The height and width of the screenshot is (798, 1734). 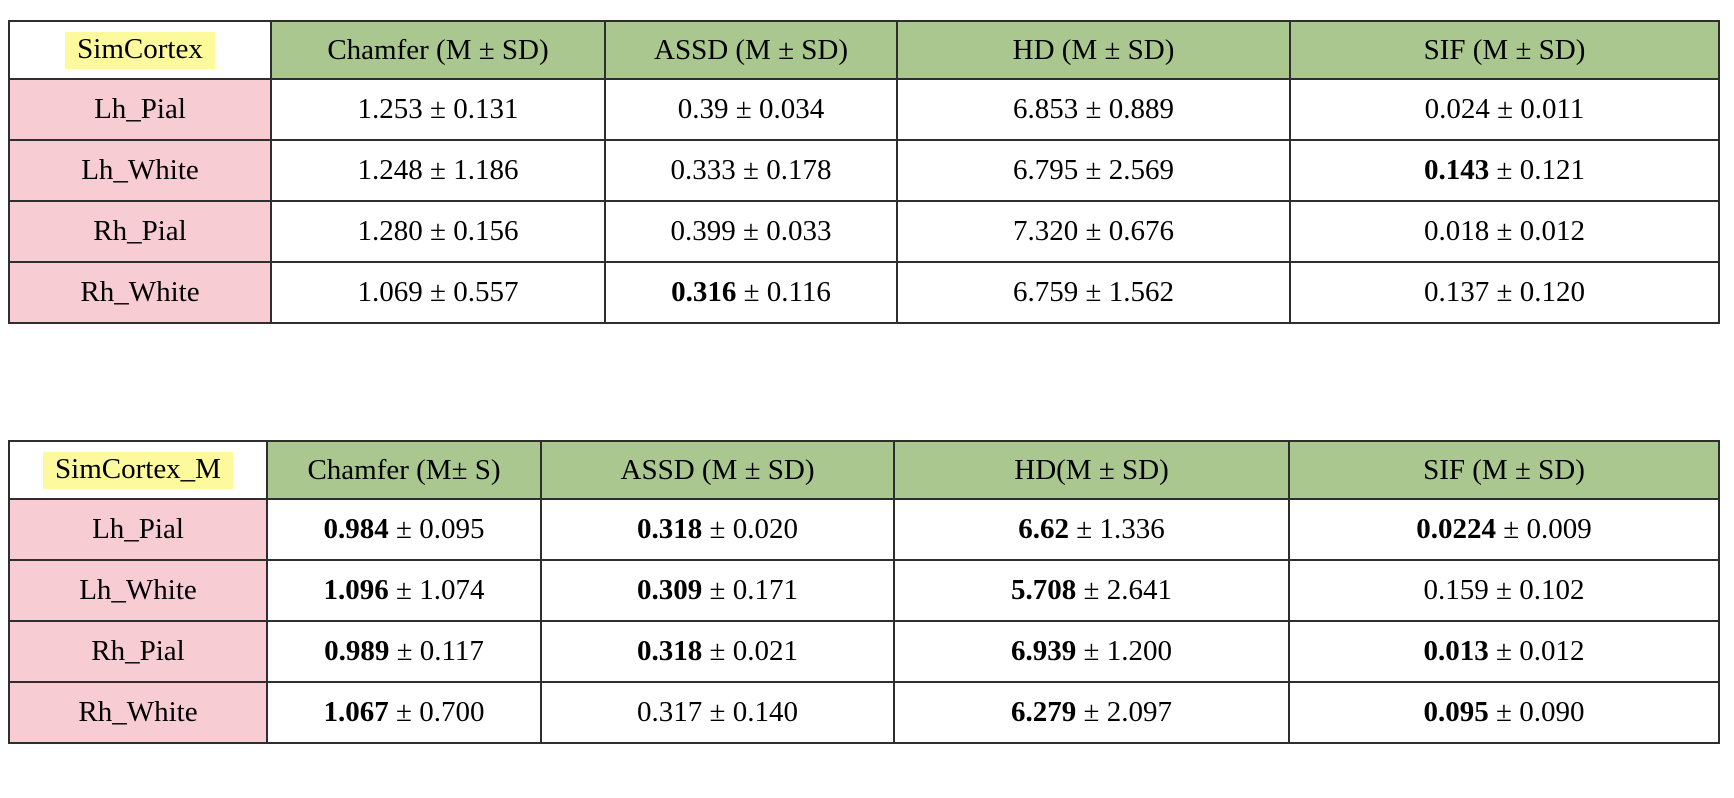 I want to click on sd-value: ± 0.676, so click(x=1129, y=231).